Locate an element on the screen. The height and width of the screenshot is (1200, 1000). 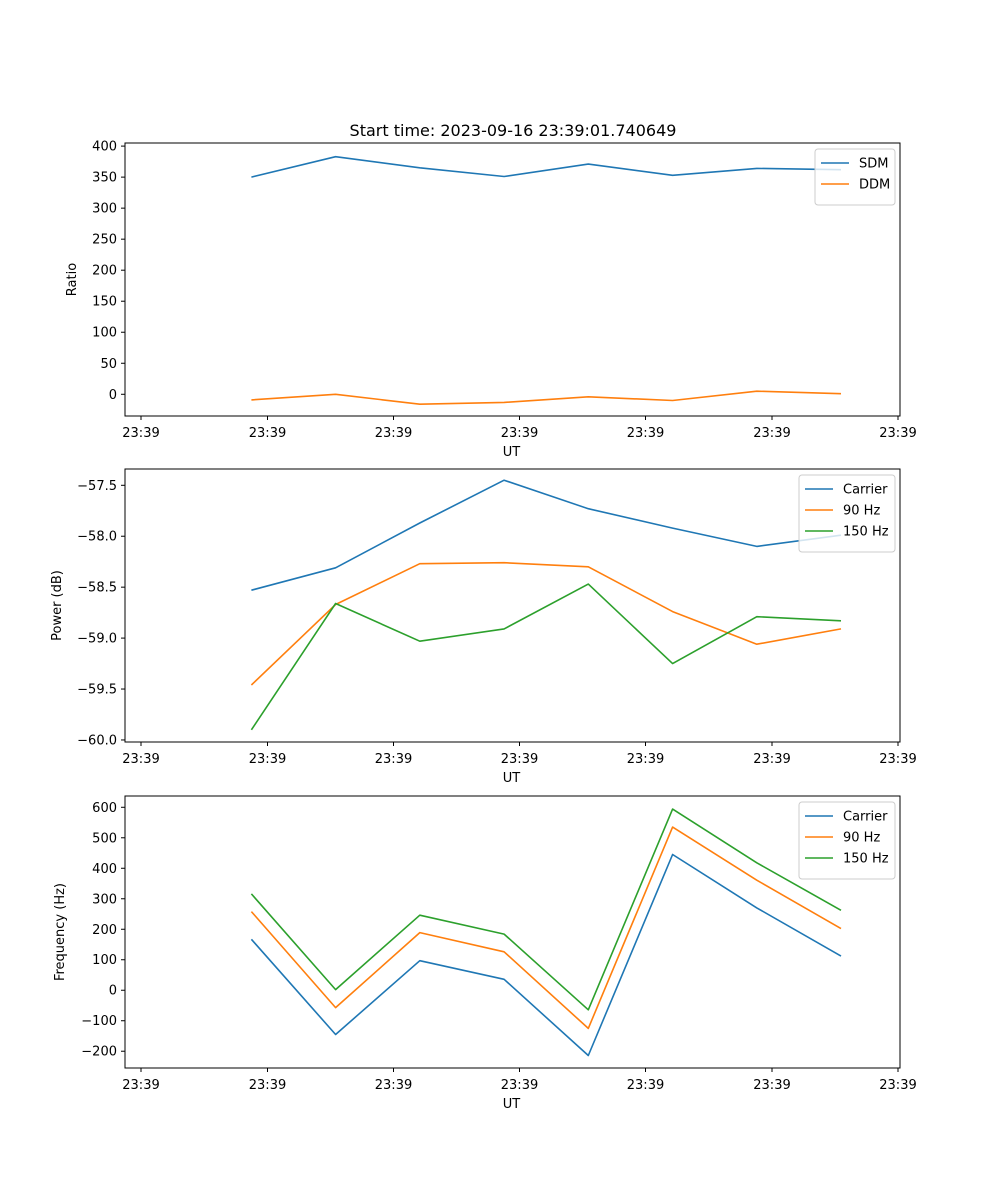
y-tick-label: −59.5 is located at coordinates (97, 690).